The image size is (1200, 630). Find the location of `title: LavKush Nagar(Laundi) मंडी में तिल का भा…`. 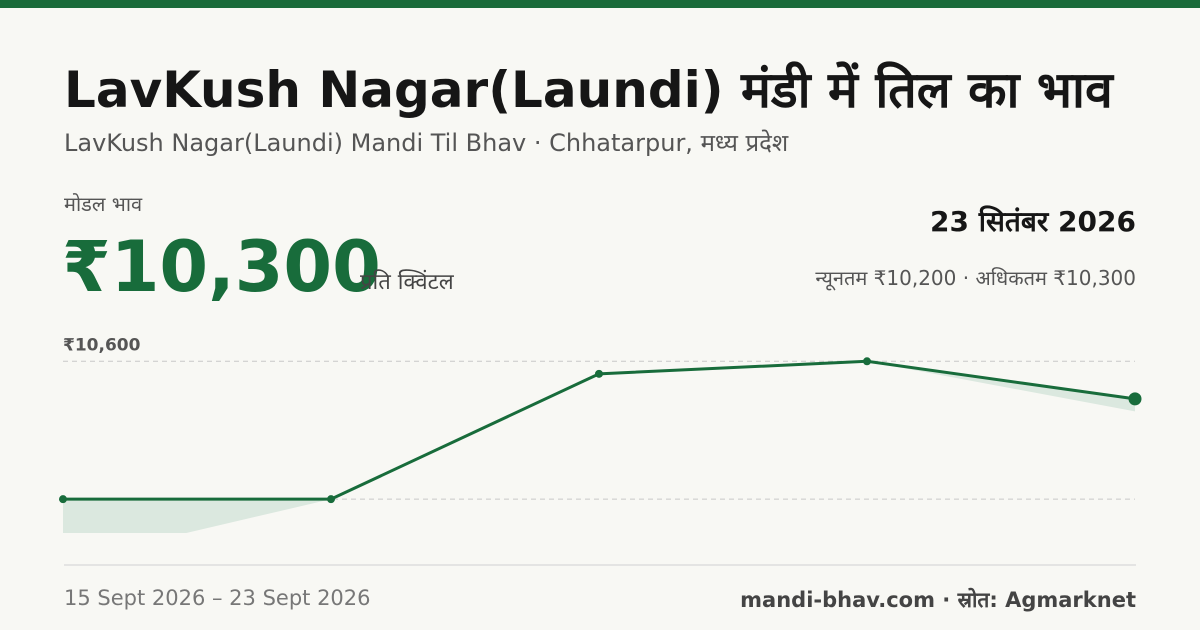

title: LavKush Nagar(Laundi) मंडी में तिल का भा… is located at coordinates (588, 90).